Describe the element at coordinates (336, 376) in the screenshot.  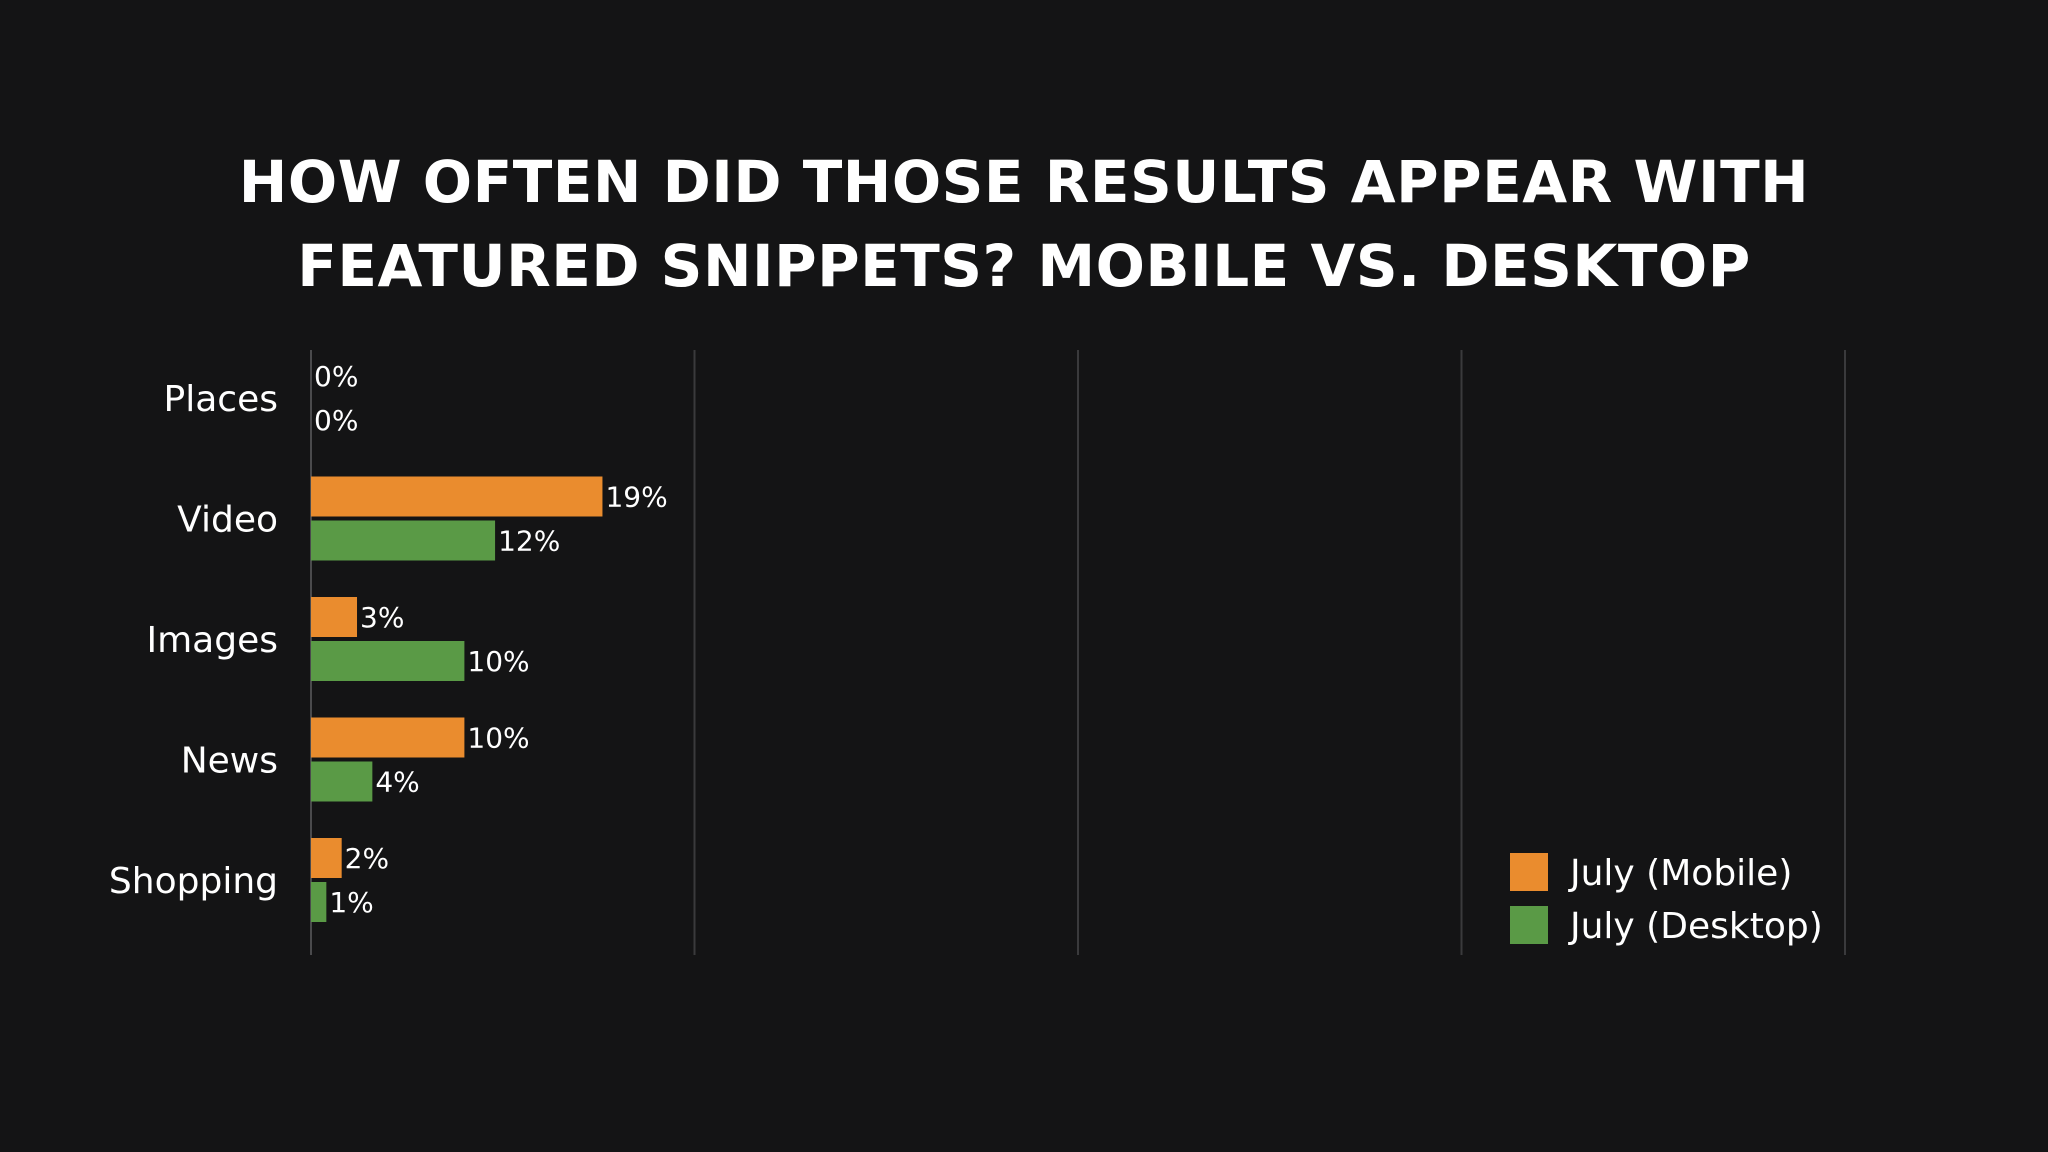
I see `data-label-places-mobile: 0%` at that location.